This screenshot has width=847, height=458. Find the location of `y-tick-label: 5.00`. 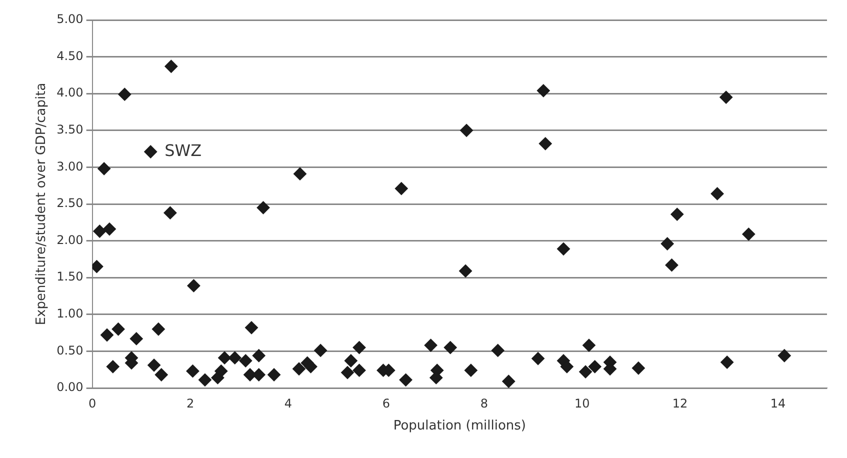

y-tick-label: 5.00 is located at coordinates (70, 19).